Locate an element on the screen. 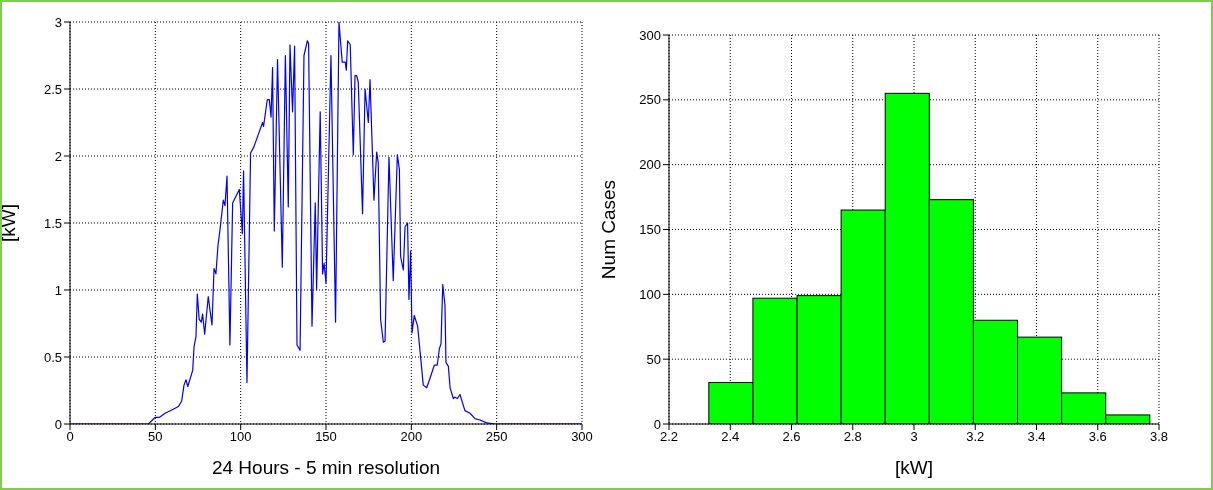 This screenshot has width=1213, height=490. y-tick-label: 250 is located at coordinates (650, 100).